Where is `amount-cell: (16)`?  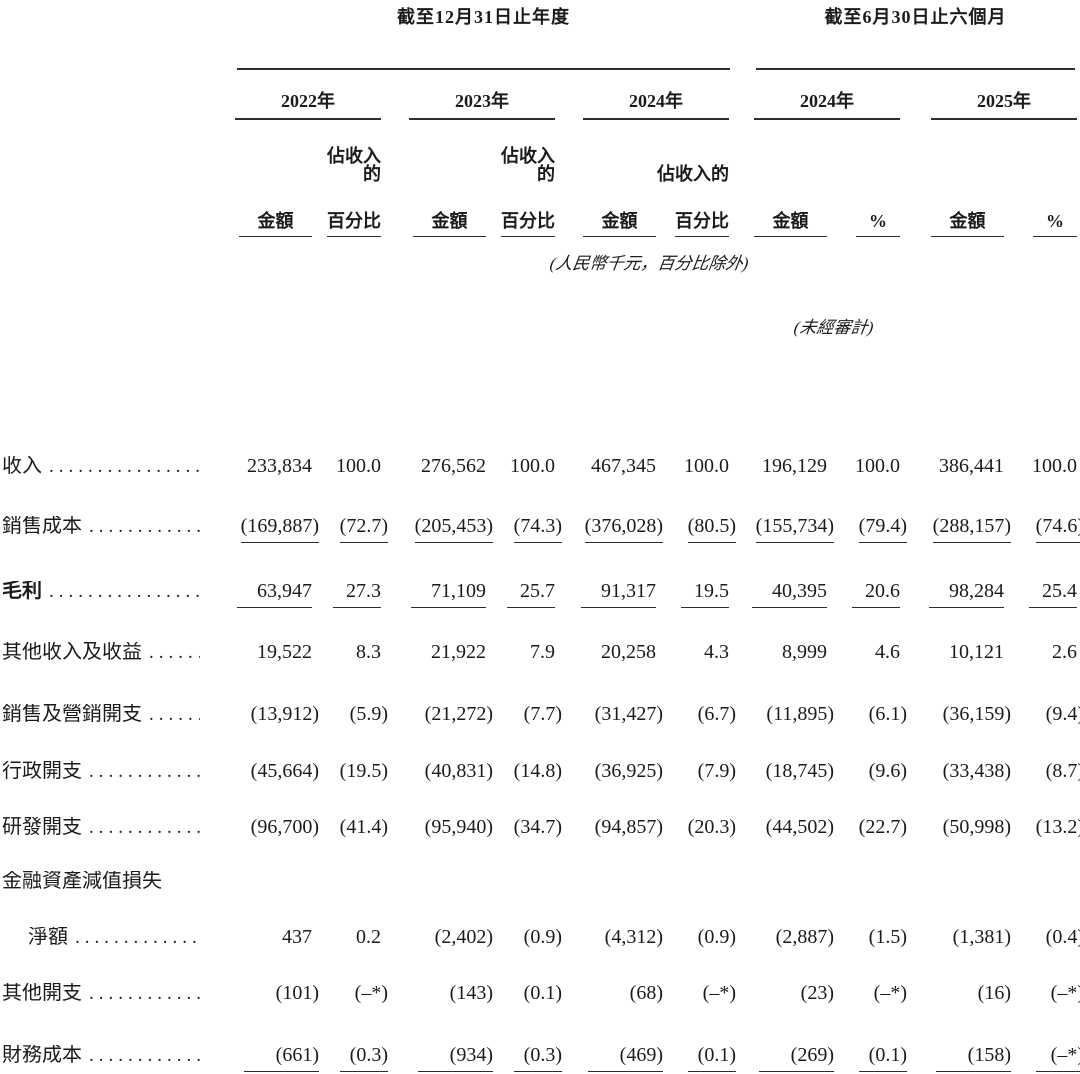
amount-cell: (16) is located at coordinates (955, 985).